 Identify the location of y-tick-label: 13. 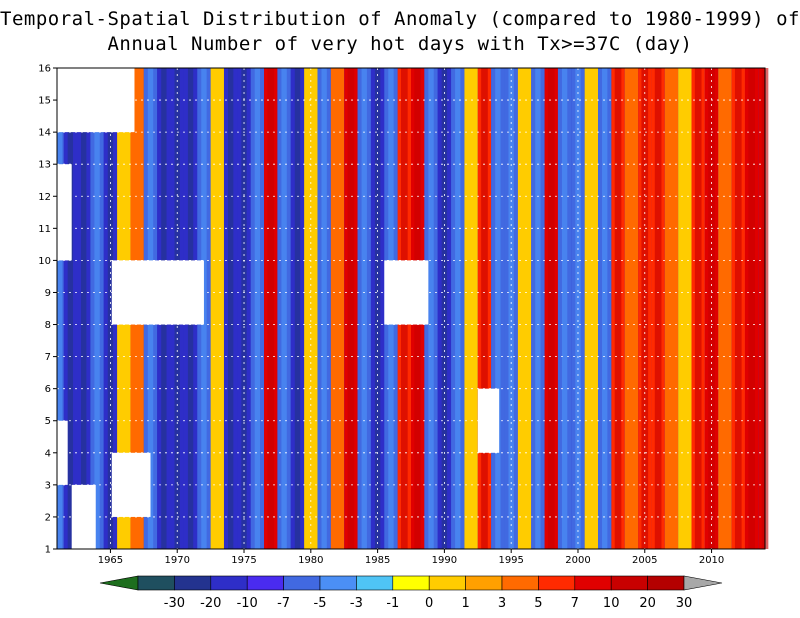
(44, 165).